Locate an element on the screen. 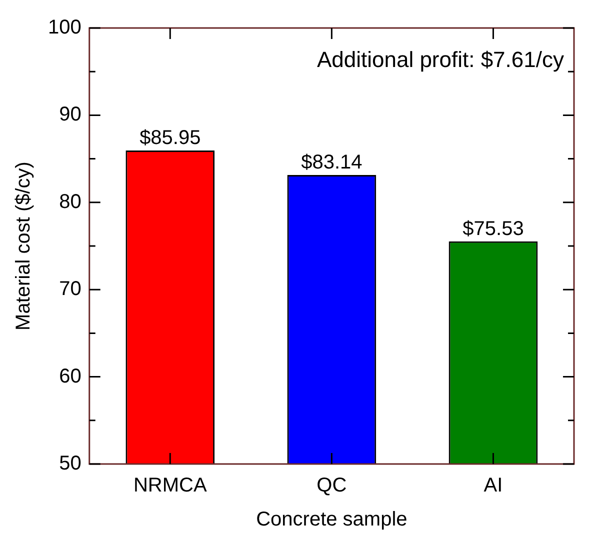 The width and height of the screenshot is (600, 540). y-tick-label: 50 is located at coordinates (70, 463).